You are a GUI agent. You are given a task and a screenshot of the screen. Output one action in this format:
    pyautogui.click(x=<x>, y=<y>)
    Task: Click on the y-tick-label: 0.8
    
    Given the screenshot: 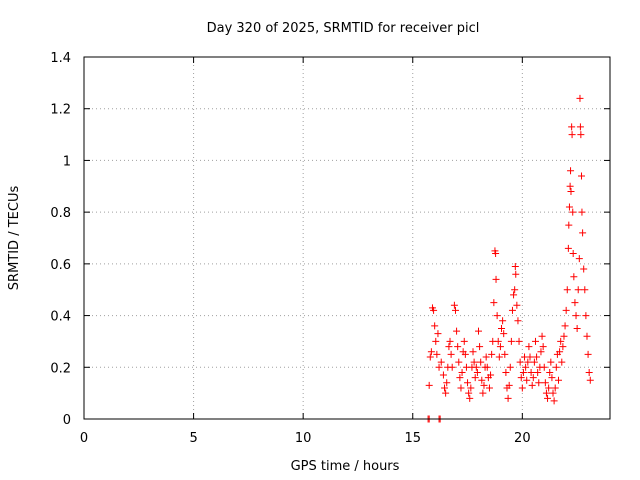 What is the action you would take?
    pyautogui.click(x=60, y=213)
    